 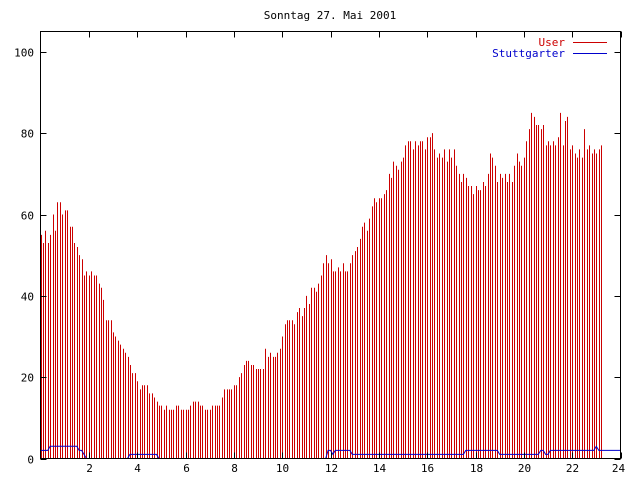 What do you see at coordinates (27, 134) in the screenshot?
I see `y-tick-label: 80` at bounding box center [27, 134].